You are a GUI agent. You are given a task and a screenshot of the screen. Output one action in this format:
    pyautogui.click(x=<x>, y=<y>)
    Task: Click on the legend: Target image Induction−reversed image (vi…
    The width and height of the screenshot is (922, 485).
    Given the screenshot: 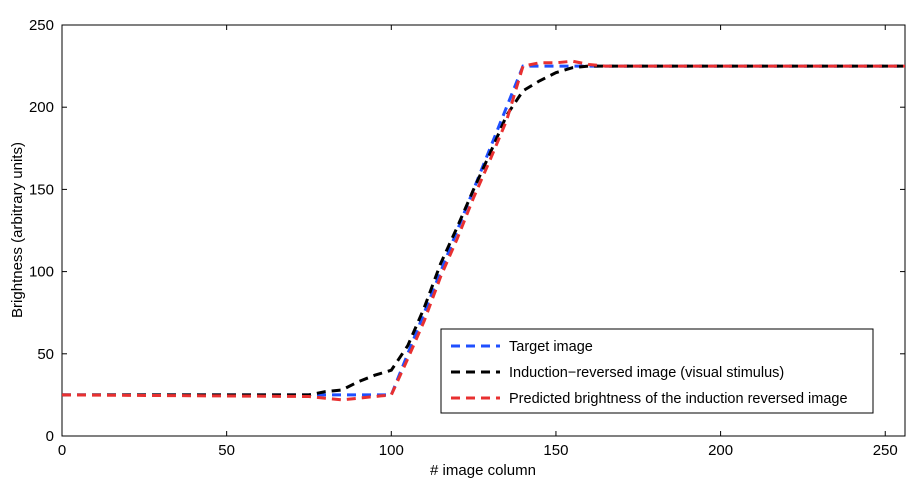 What is the action you would take?
    pyautogui.click(x=657, y=371)
    